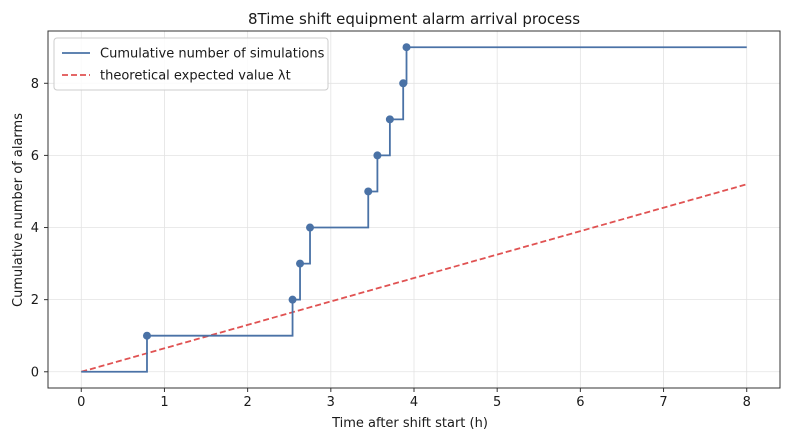  Describe the element at coordinates (580, 402) in the screenshot. I see `x-tick-label: 6` at that location.